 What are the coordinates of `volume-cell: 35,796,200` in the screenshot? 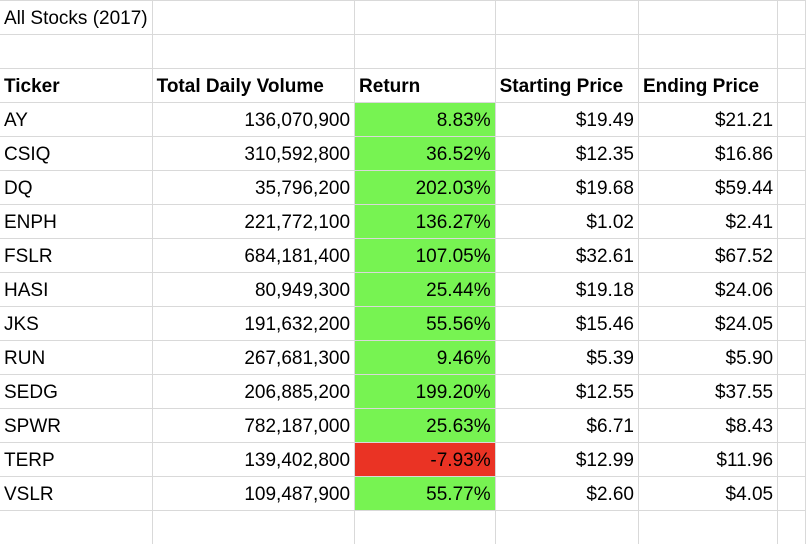 It's located at (254, 187).